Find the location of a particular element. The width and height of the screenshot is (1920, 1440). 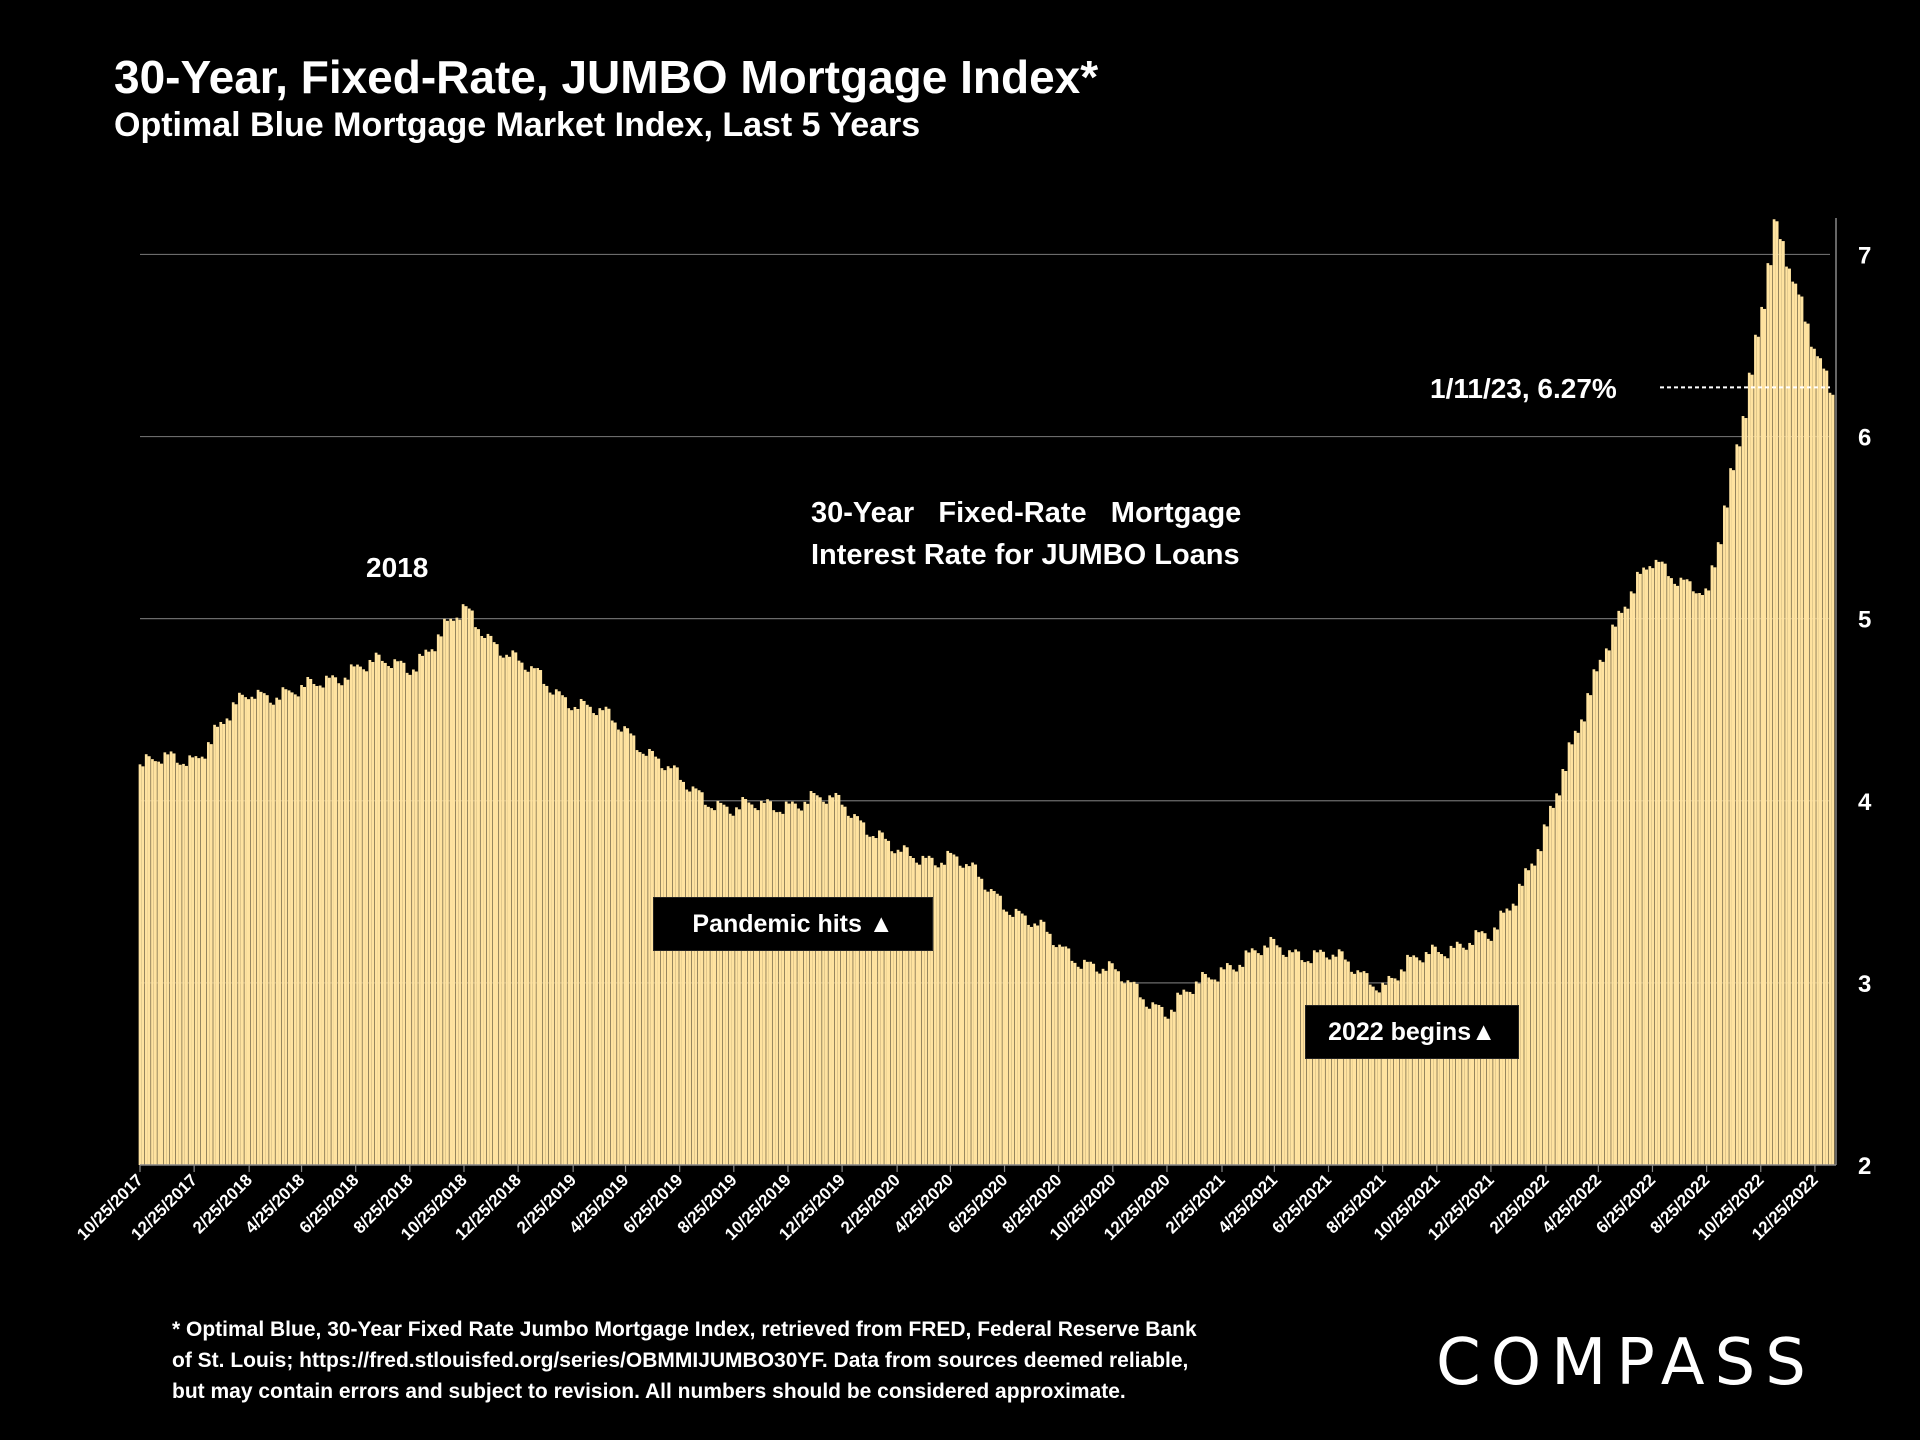

annotation-2018: 2018 is located at coordinates (397, 567).